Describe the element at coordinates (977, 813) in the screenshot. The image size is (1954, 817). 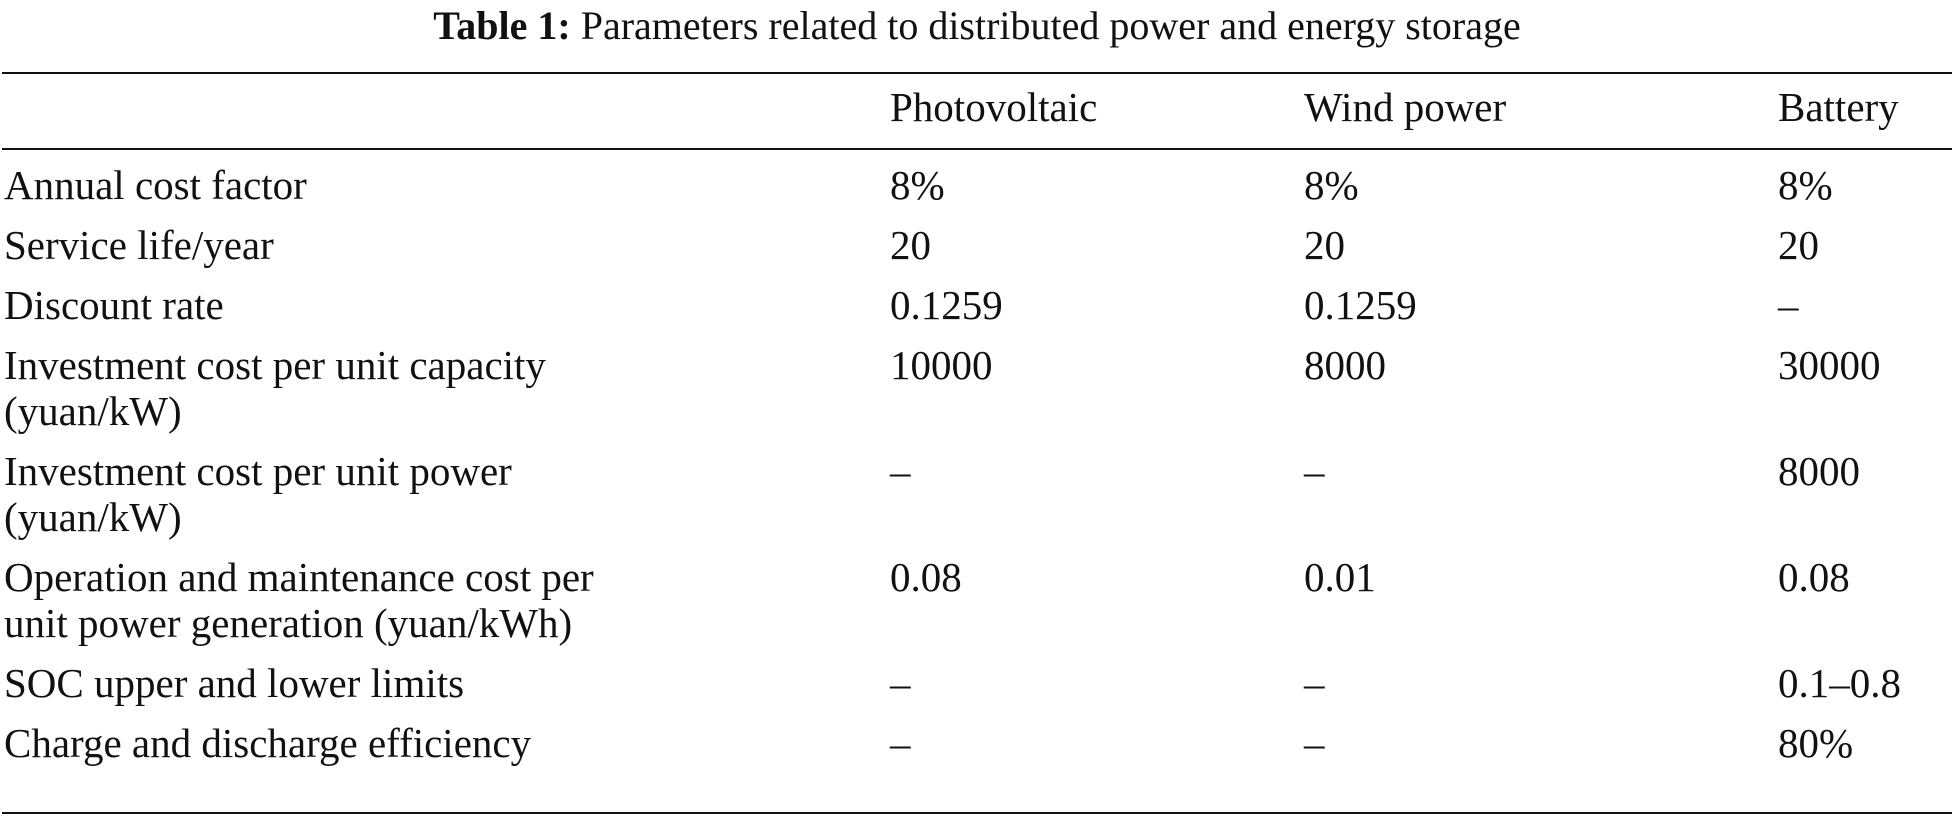
I see `table-bottom-rule` at that location.